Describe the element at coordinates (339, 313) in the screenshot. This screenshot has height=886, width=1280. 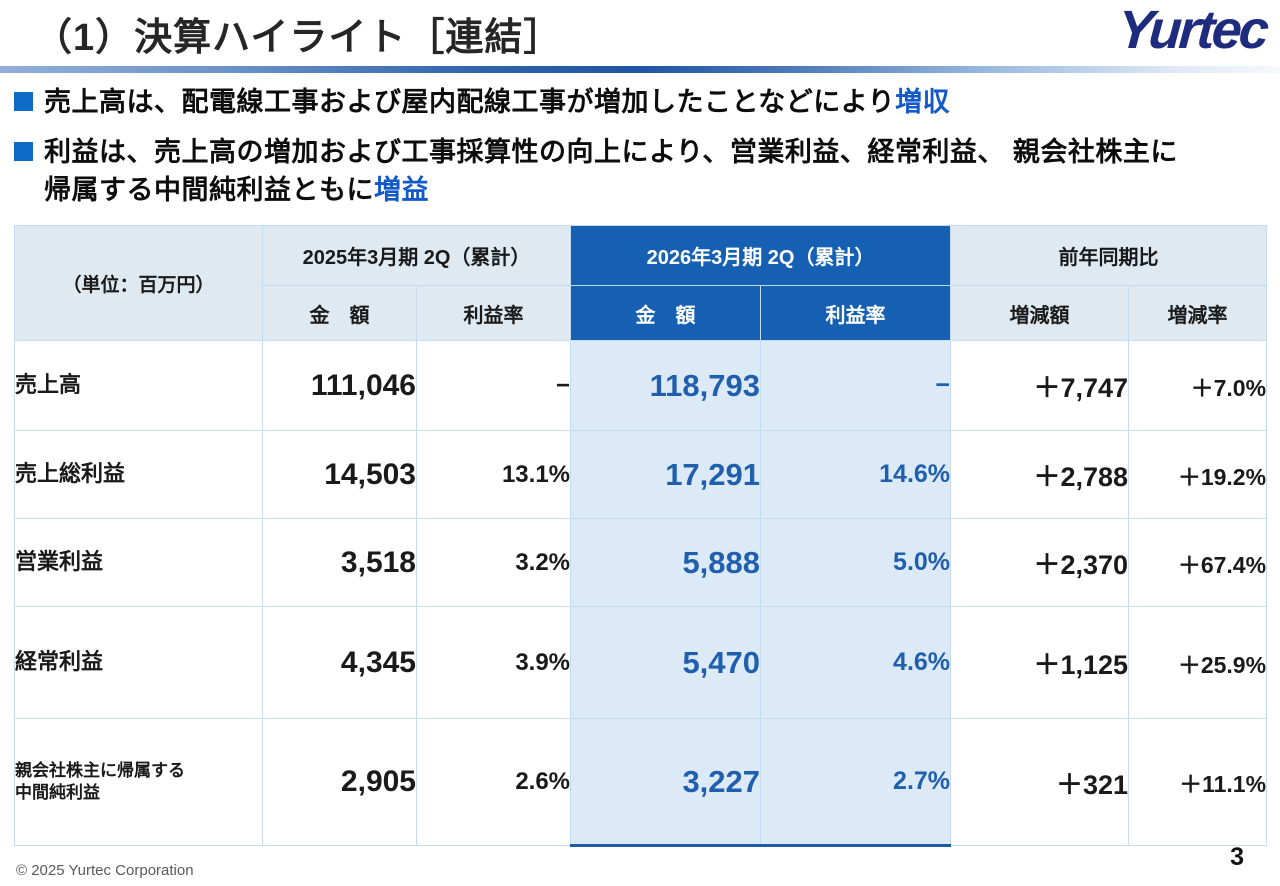
I see `col-header-prev-amount: 金 額` at that location.